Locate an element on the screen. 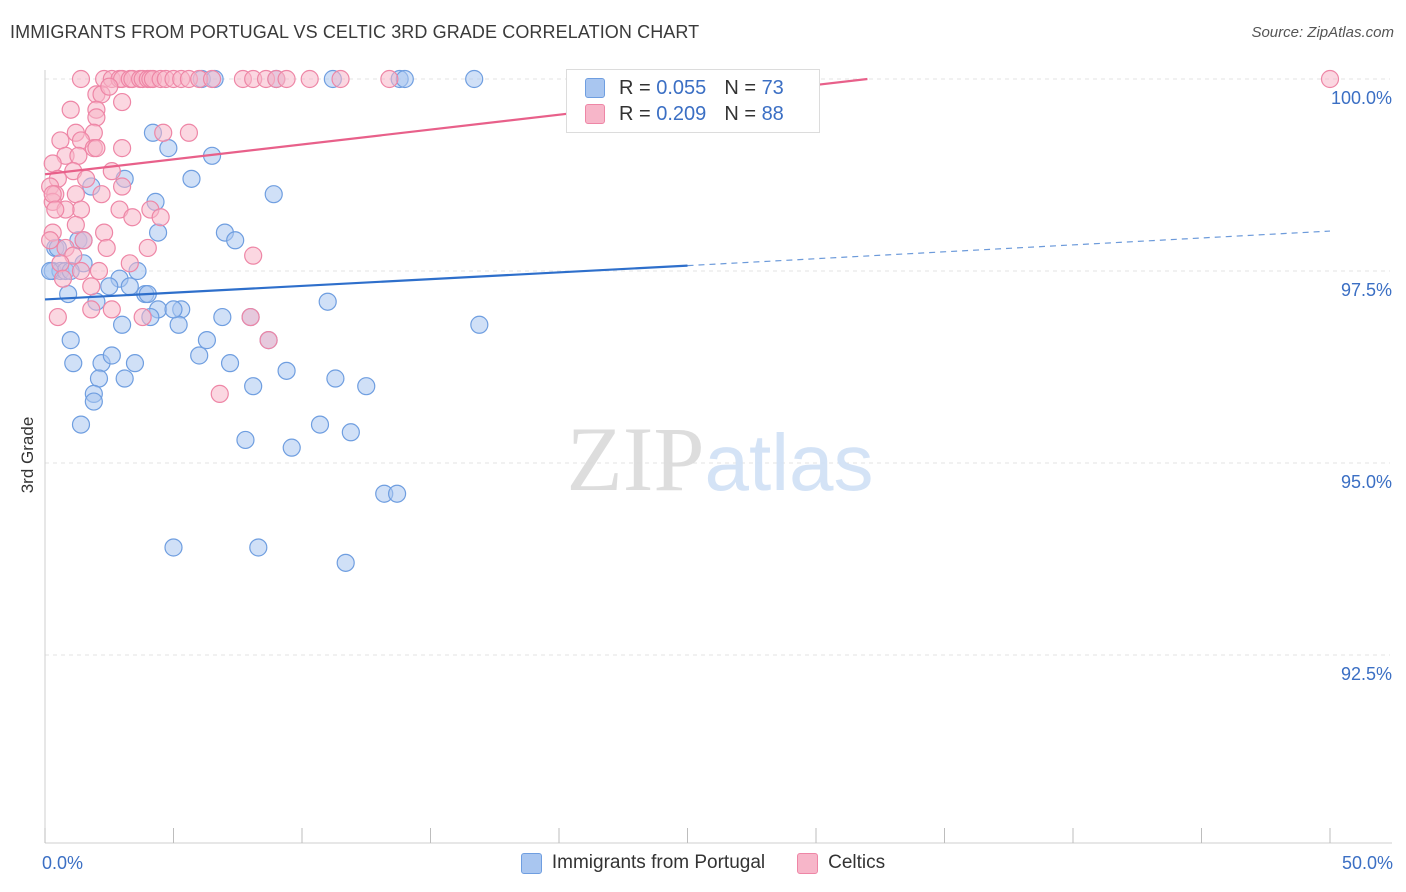 The image size is (1406, 892). x-tick-label-0: 0.0% is located at coordinates (62, 863).